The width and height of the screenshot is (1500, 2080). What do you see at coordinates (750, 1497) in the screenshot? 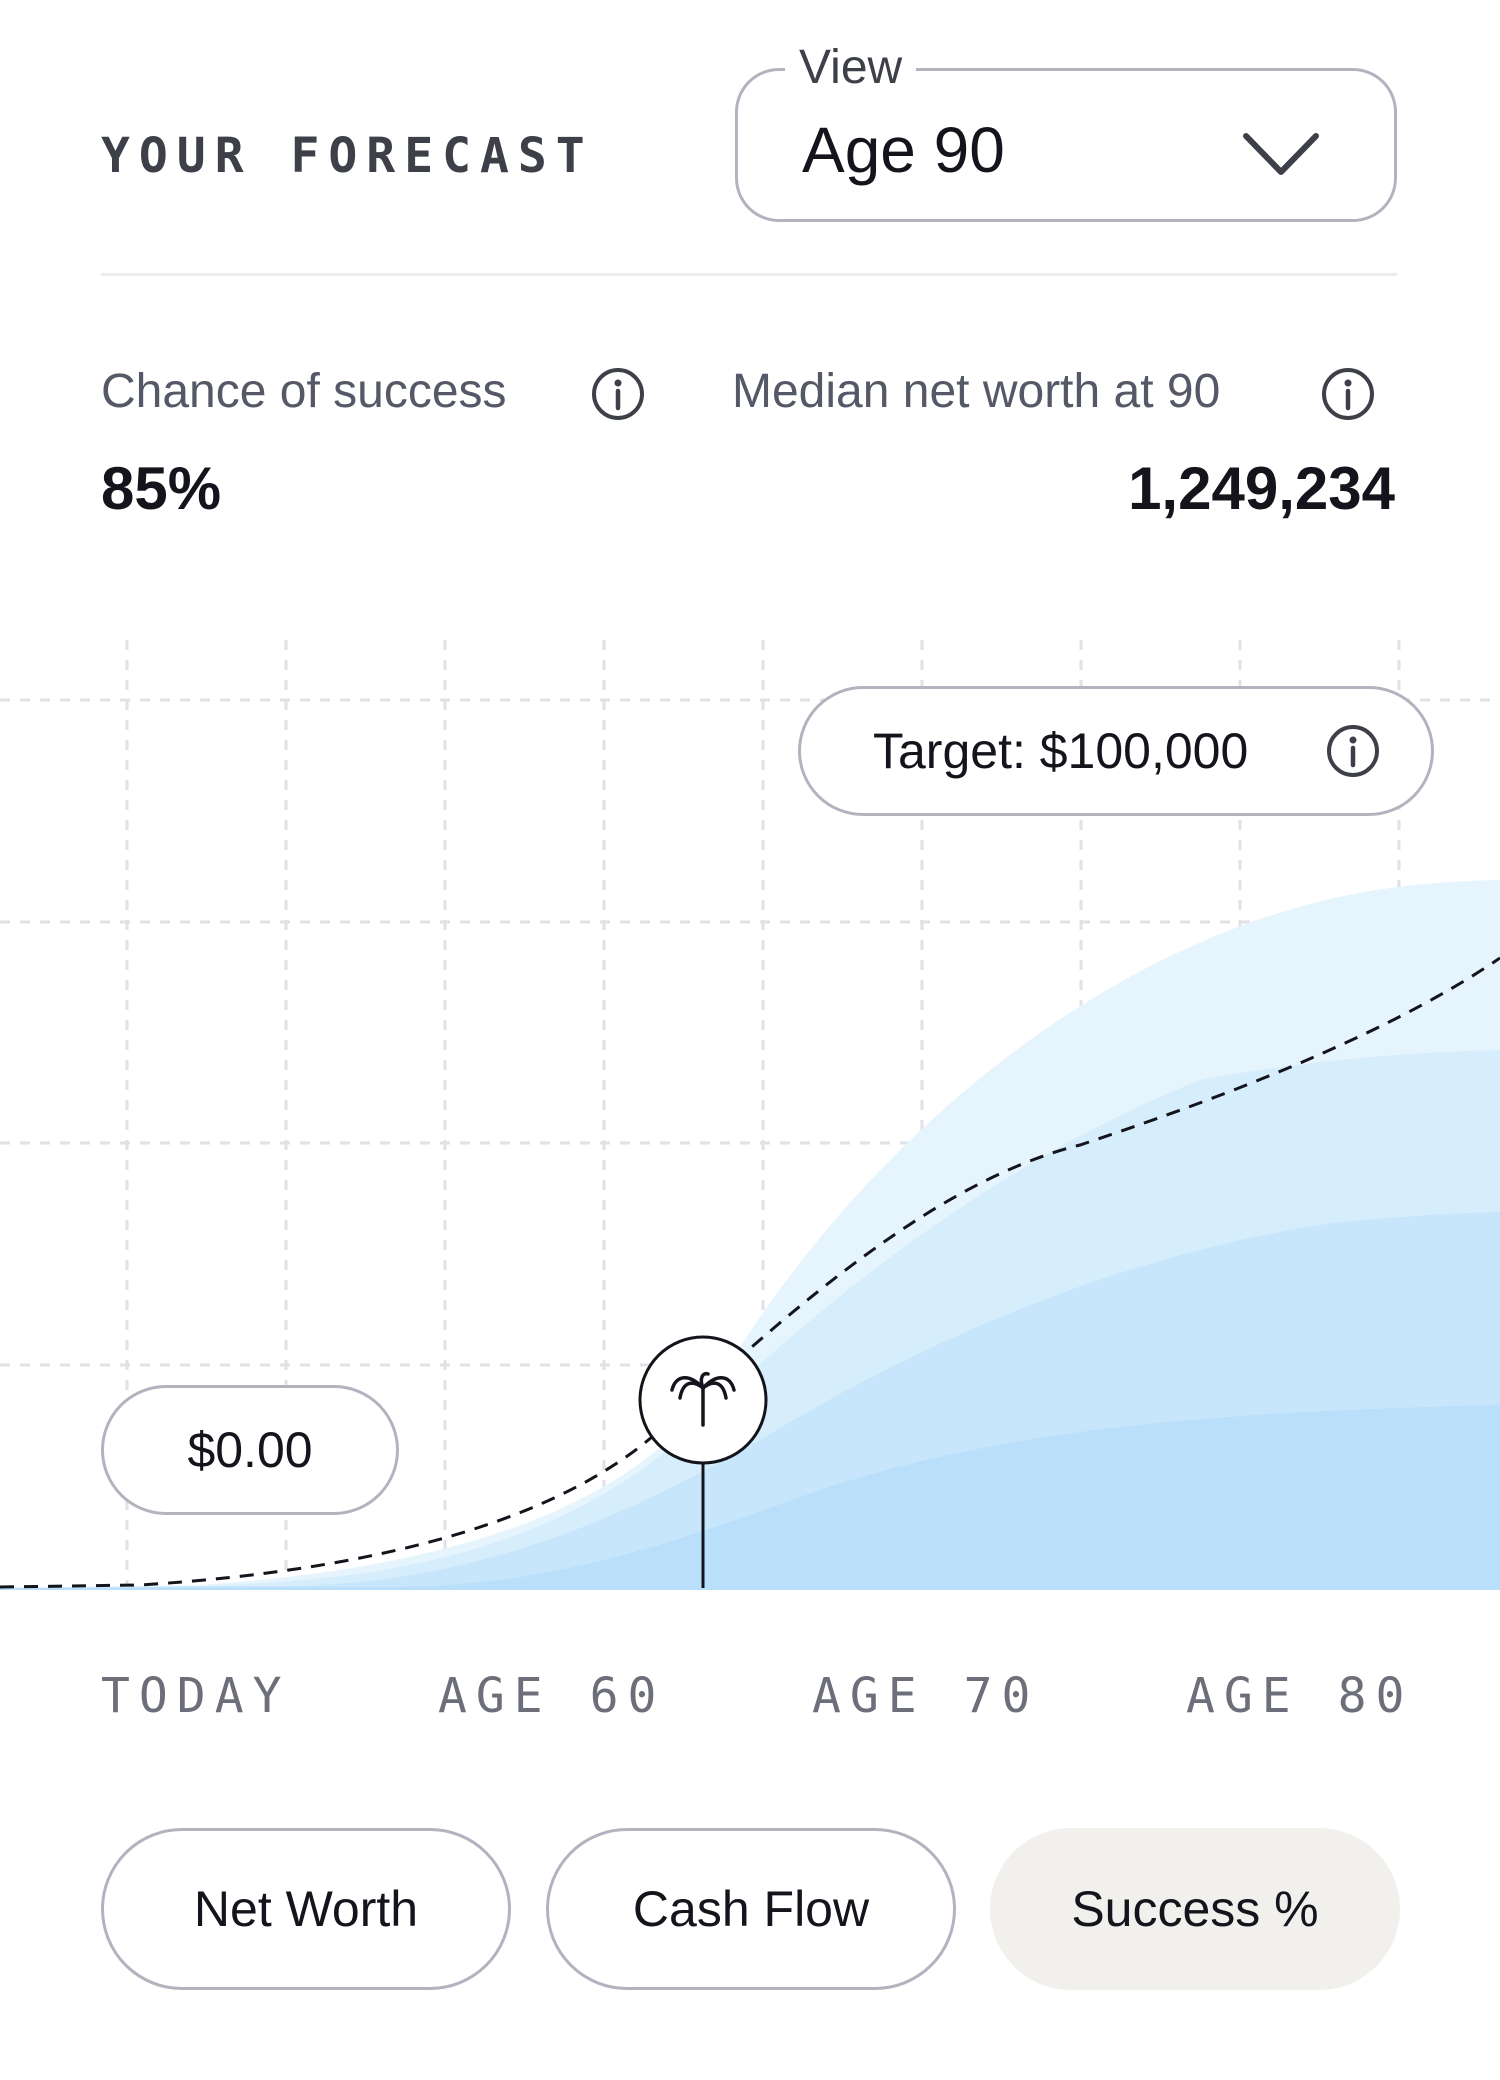
I see `chart-band-core` at bounding box center [750, 1497].